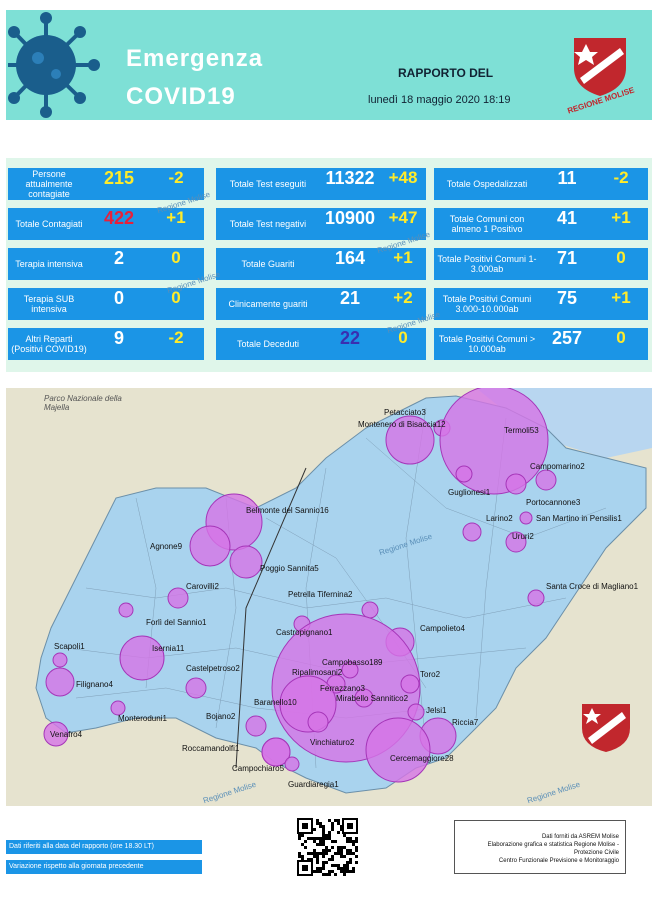  Describe the element at coordinates (268, 344) in the screenshot. I see `stat-label: Totale Deceduti` at that location.